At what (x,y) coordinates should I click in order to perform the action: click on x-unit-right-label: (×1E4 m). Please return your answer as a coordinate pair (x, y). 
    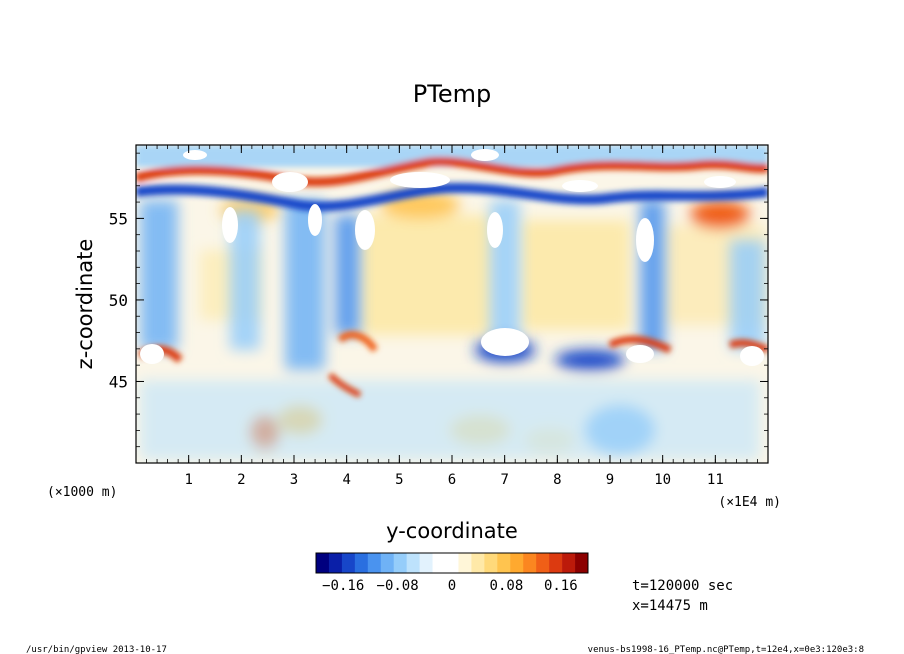
    Looking at the image, I should click on (749, 502).